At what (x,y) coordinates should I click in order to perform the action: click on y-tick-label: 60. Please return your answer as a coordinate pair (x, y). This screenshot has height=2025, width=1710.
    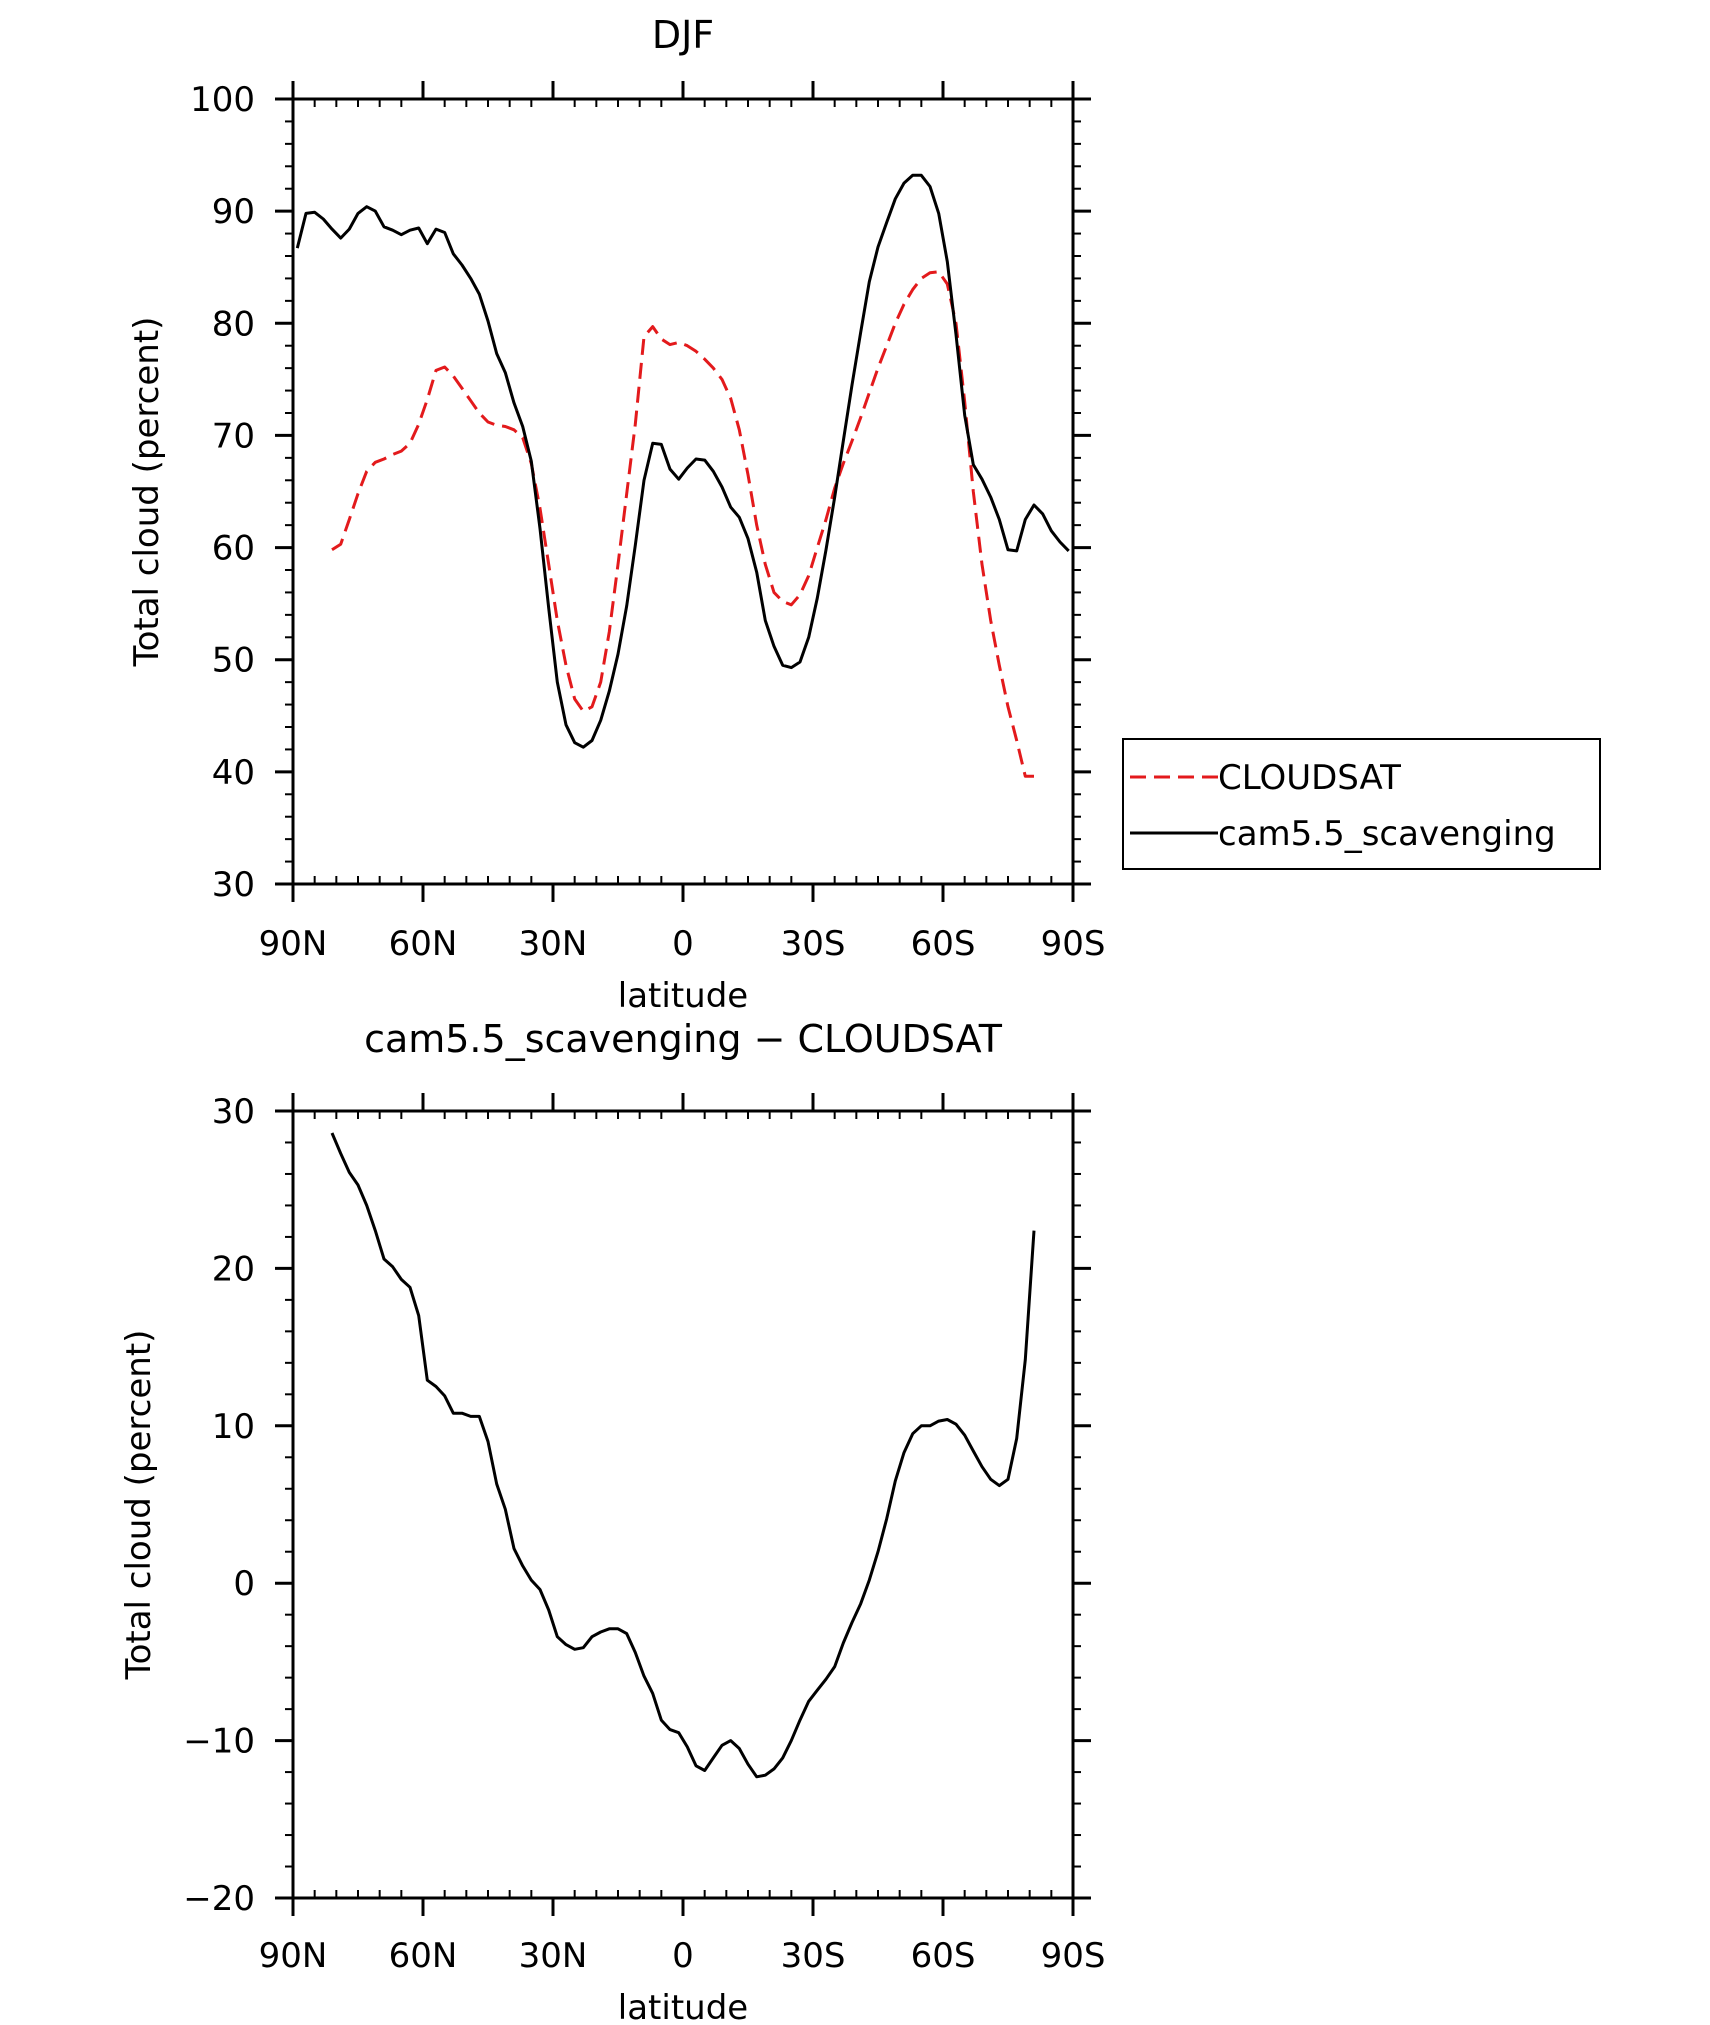
    Looking at the image, I should click on (233, 549).